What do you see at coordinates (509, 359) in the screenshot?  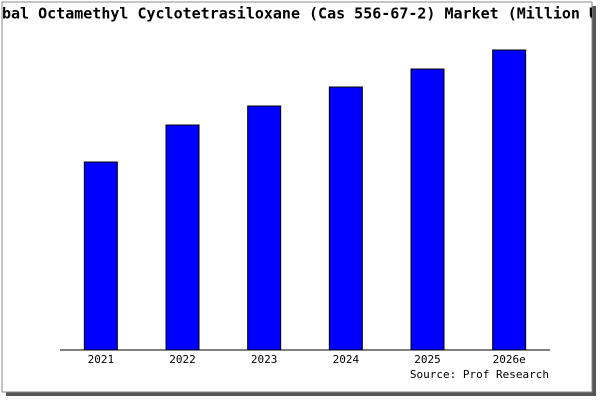 I see `x-tick-label: 2026e` at bounding box center [509, 359].